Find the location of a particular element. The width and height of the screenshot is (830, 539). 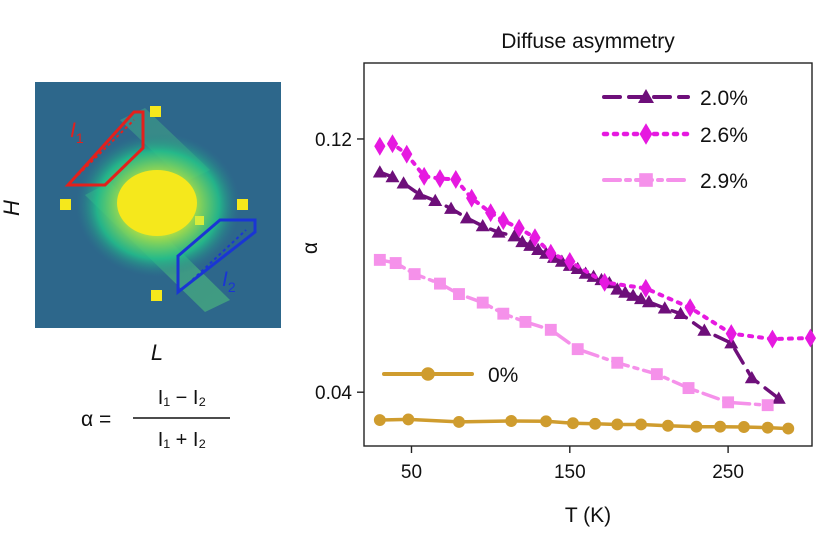

formula-denominator: I₁ + I₂ is located at coordinates (182, 440).